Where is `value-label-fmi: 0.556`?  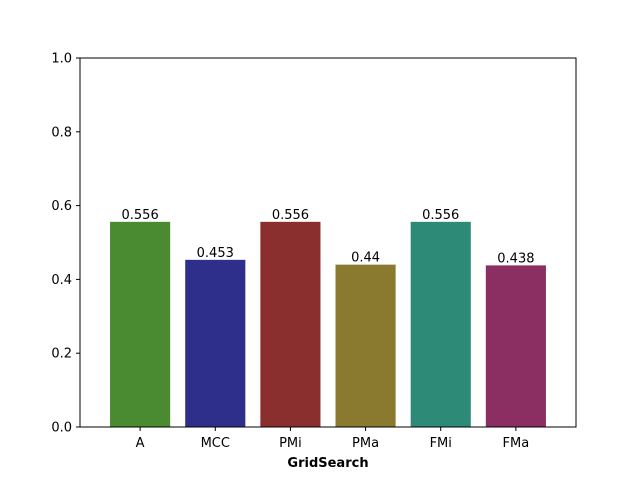
value-label-fmi: 0.556 is located at coordinates (440, 215).